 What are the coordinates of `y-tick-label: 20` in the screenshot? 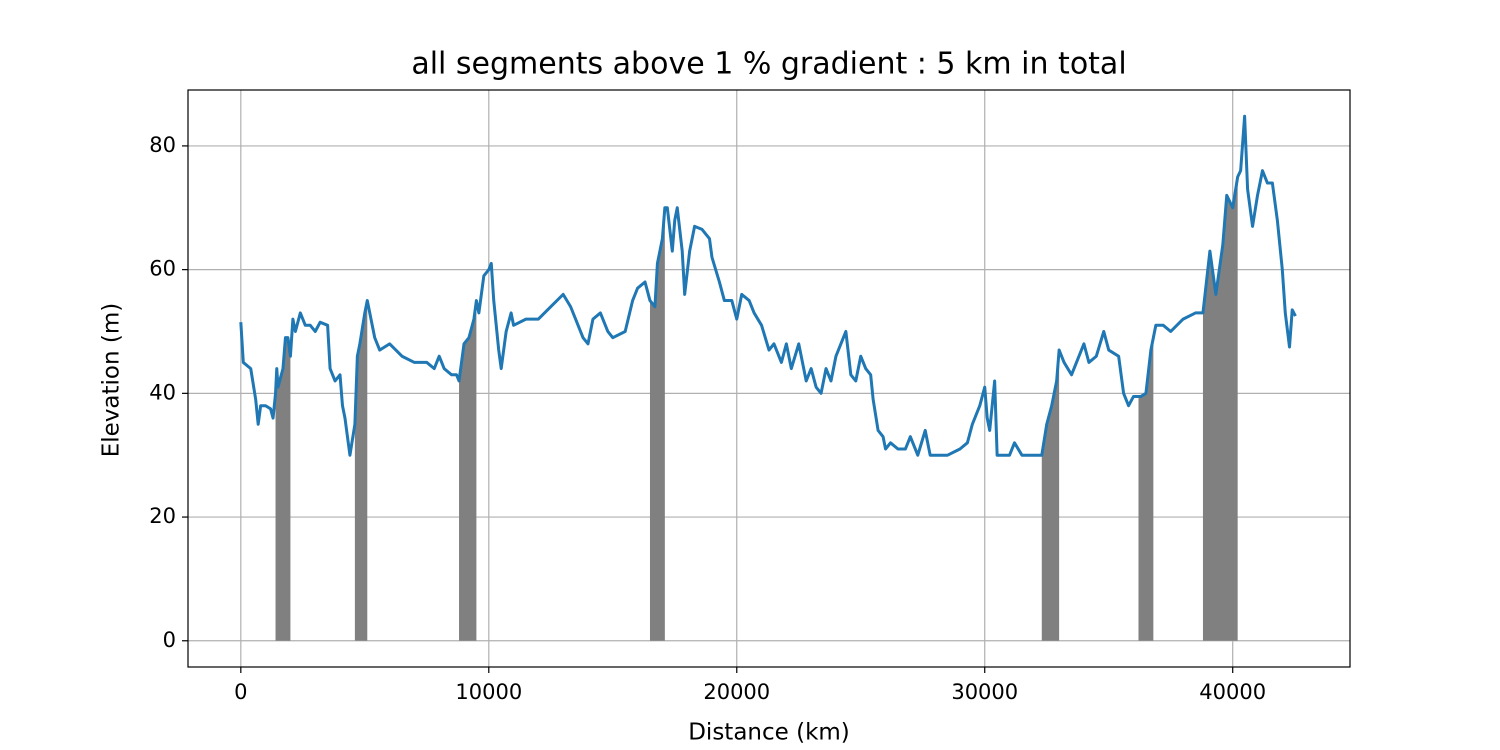 It's located at (162, 516).